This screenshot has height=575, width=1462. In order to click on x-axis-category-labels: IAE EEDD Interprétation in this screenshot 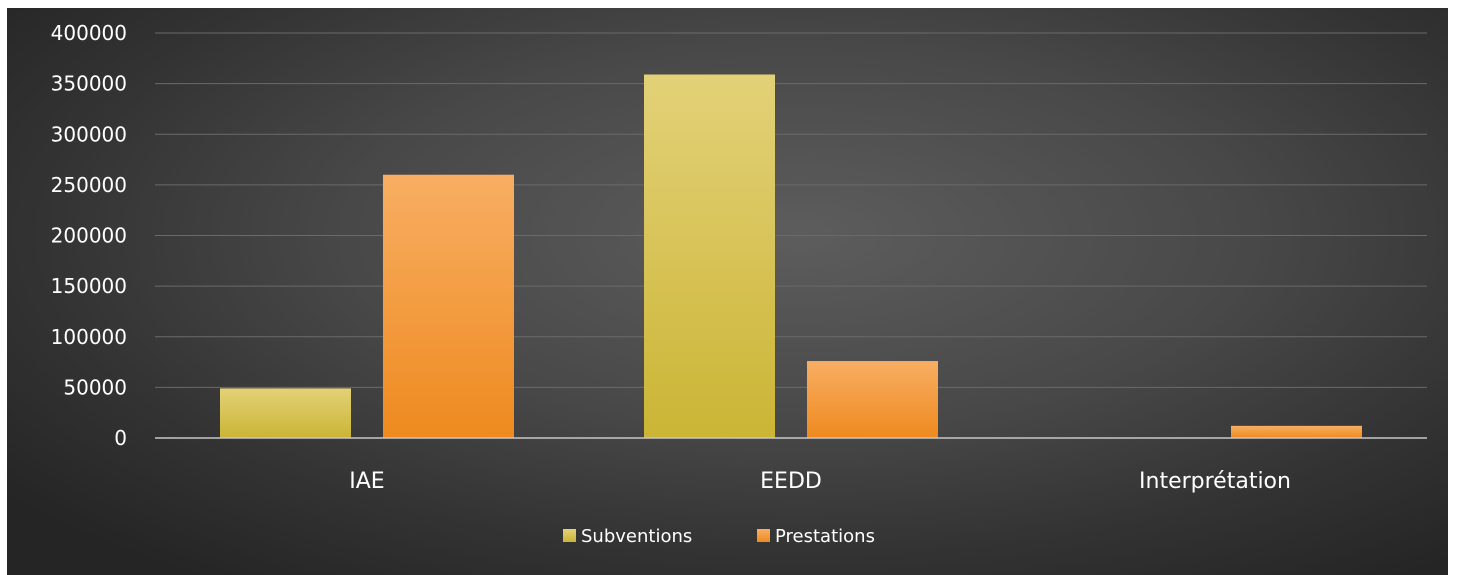, I will do `click(820, 481)`.